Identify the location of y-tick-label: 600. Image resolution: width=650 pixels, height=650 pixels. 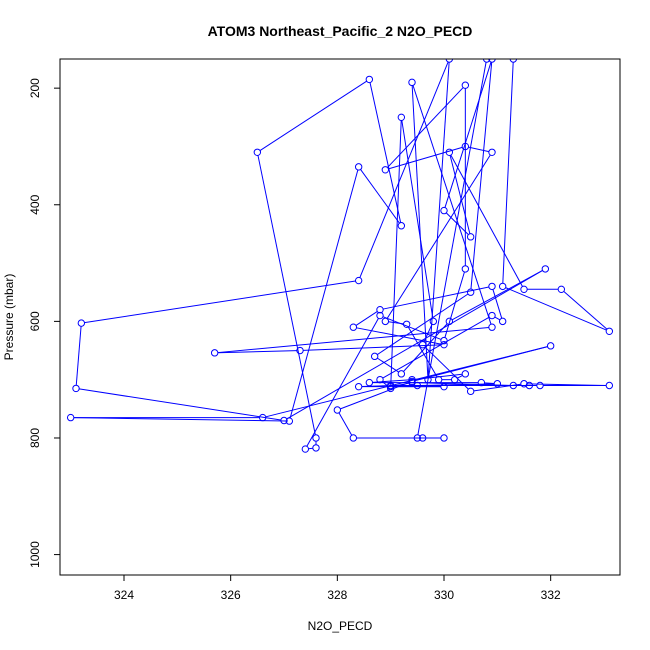
(35, 321).